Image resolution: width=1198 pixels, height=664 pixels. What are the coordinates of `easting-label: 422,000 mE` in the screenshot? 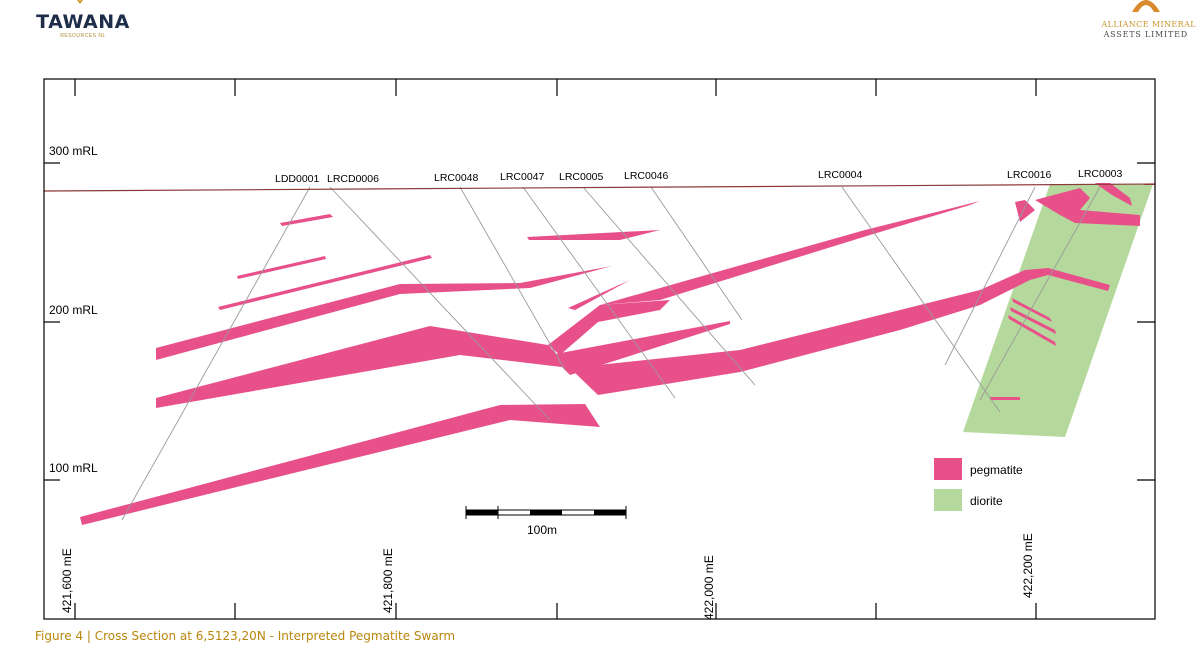 It's located at (709, 587).